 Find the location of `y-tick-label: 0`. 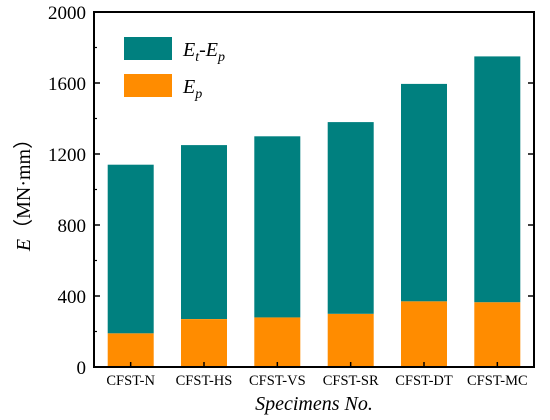

y-tick-label: 0 is located at coordinates (82, 368).